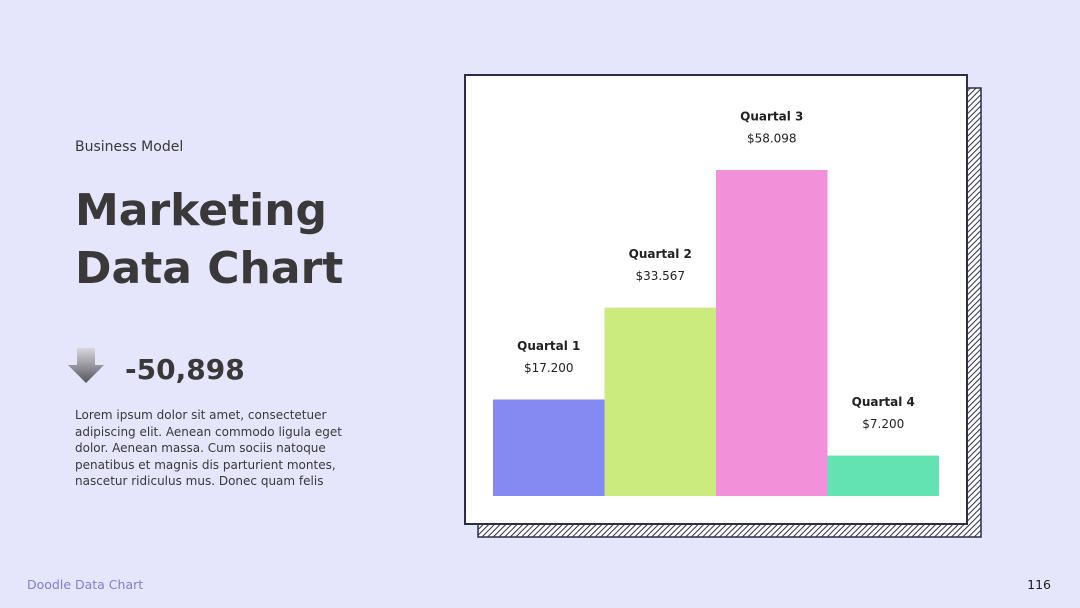 This screenshot has width=1080, height=608. Describe the element at coordinates (209, 268) in the screenshot. I see `title-line: Data Chart` at that location.